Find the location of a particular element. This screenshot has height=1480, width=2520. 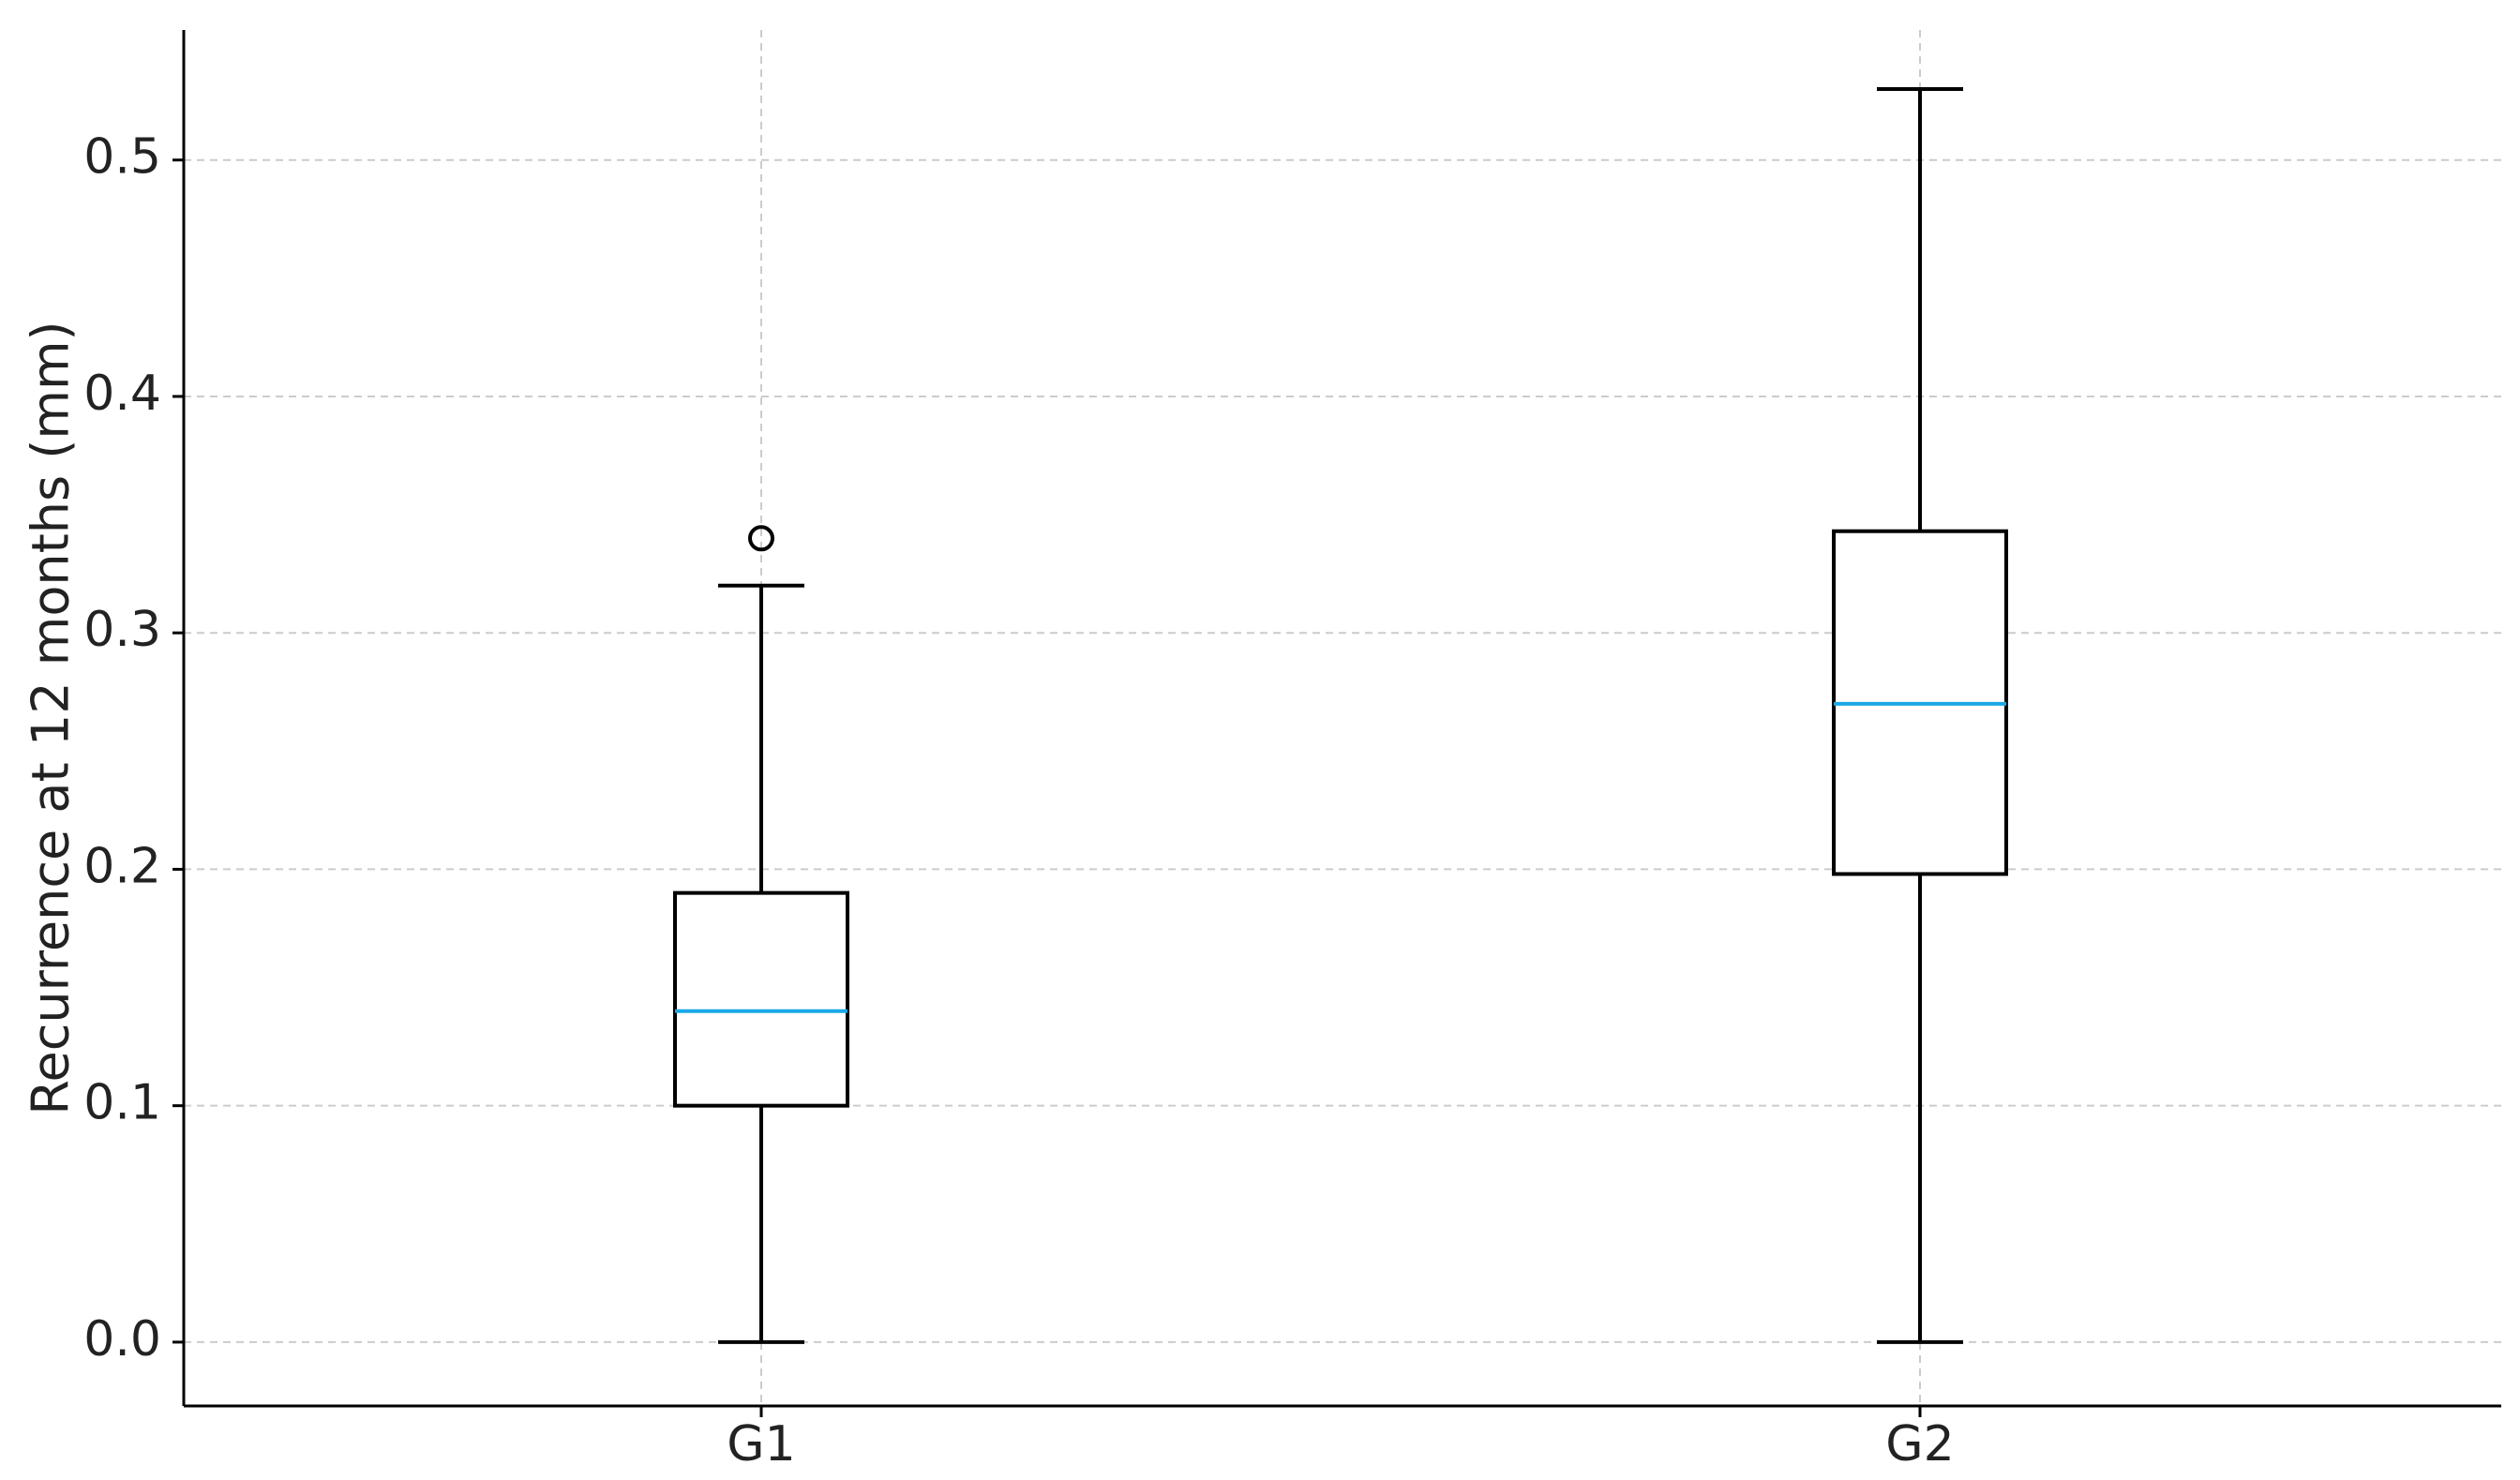

y-tick-label: 0.5 is located at coordinates (122, 157).